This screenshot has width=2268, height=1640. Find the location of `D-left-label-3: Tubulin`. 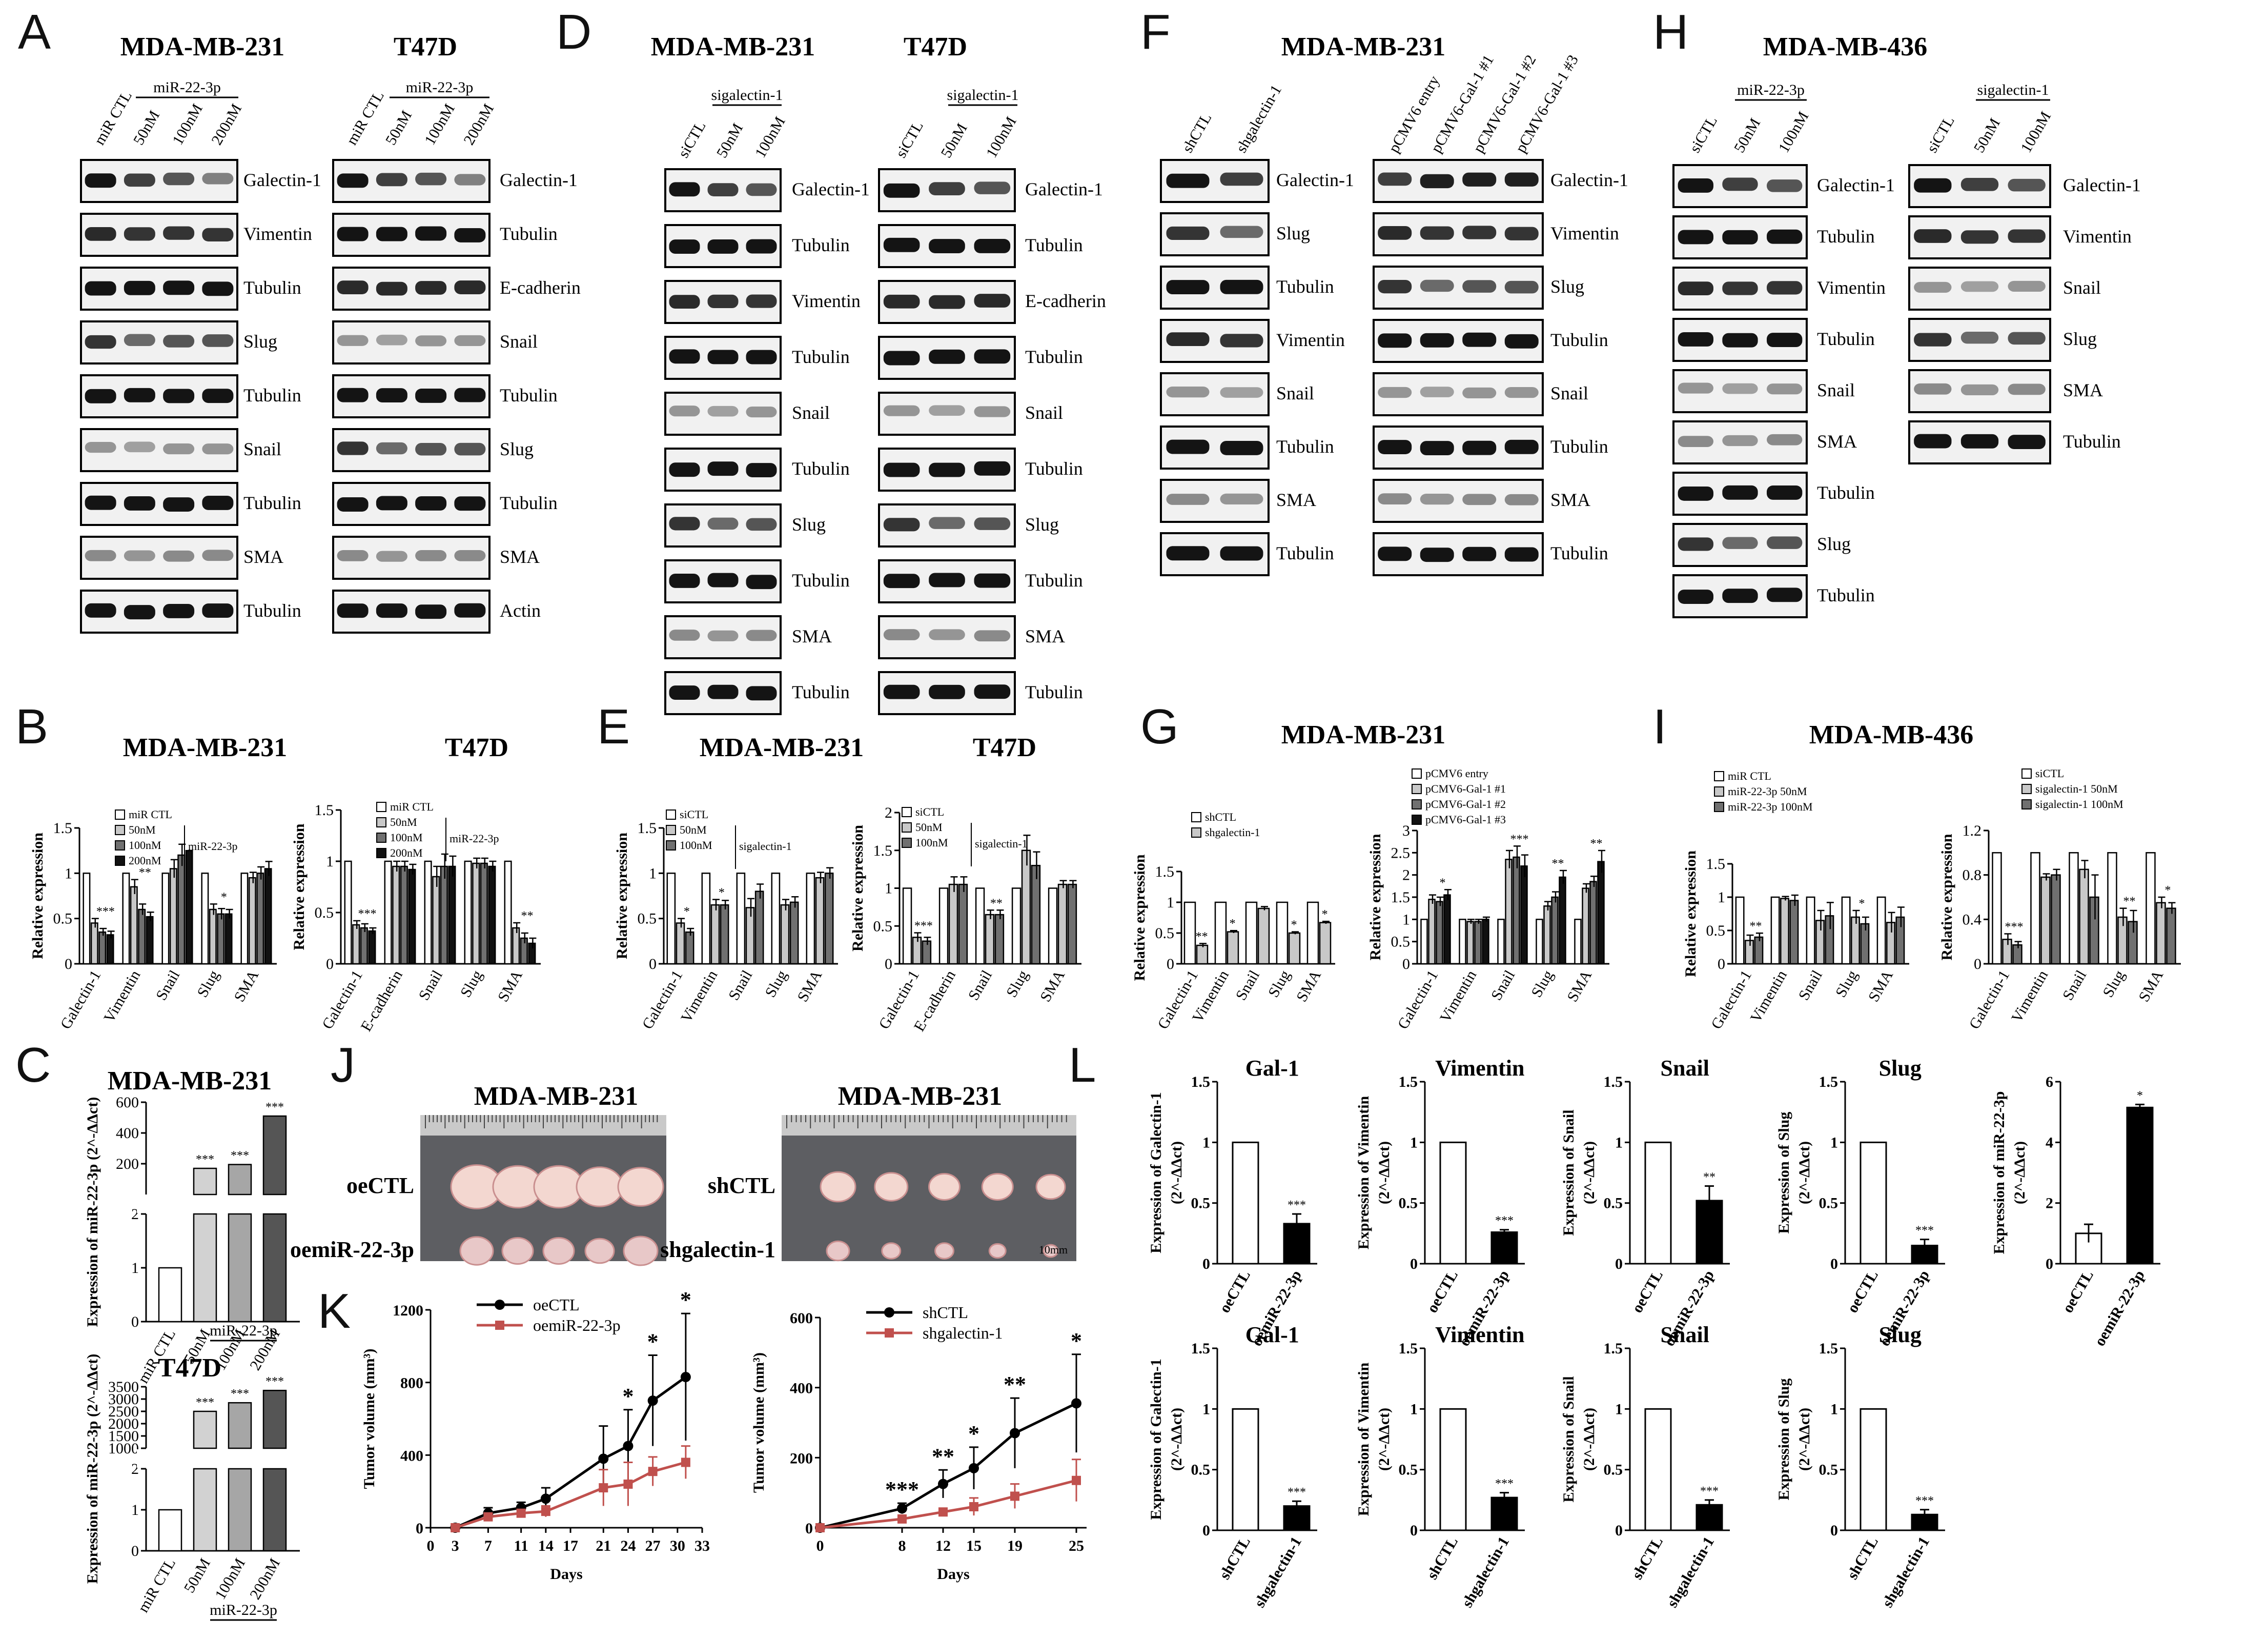

D-left-label-3: Tubulin is located at coordinates (821, 357).